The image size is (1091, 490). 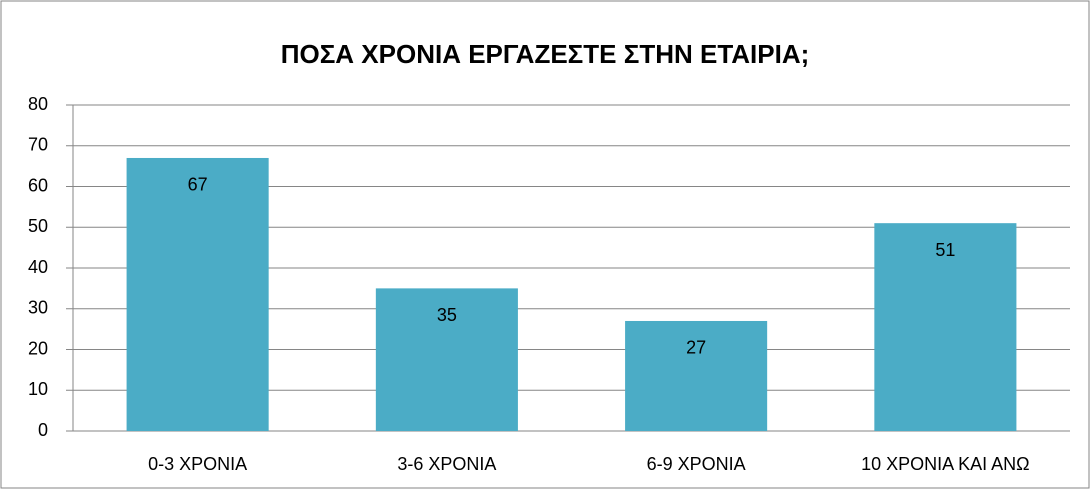 I want to click on data-label: 67, so click(x=198, y=185).